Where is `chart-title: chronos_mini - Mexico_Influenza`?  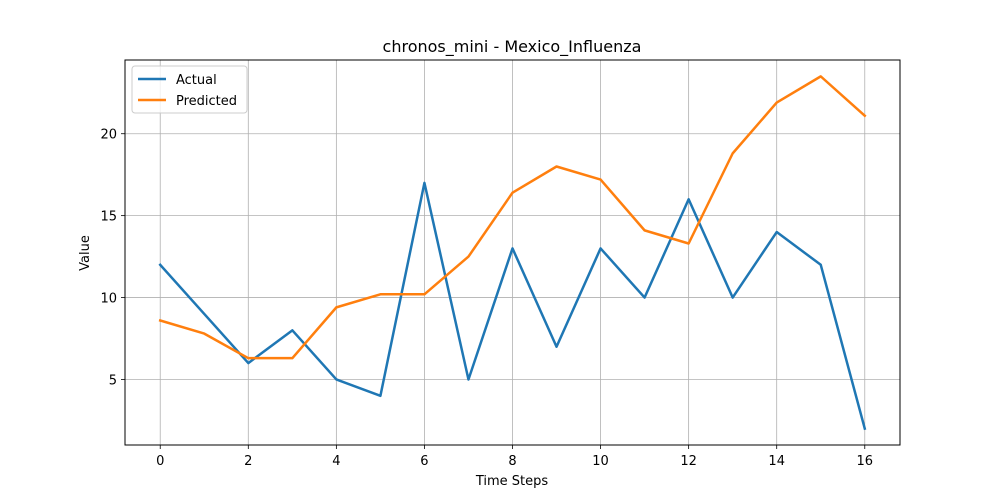
chart-title: chronos_mini - Mexico_Influenza is located at coordinates (512, 47).